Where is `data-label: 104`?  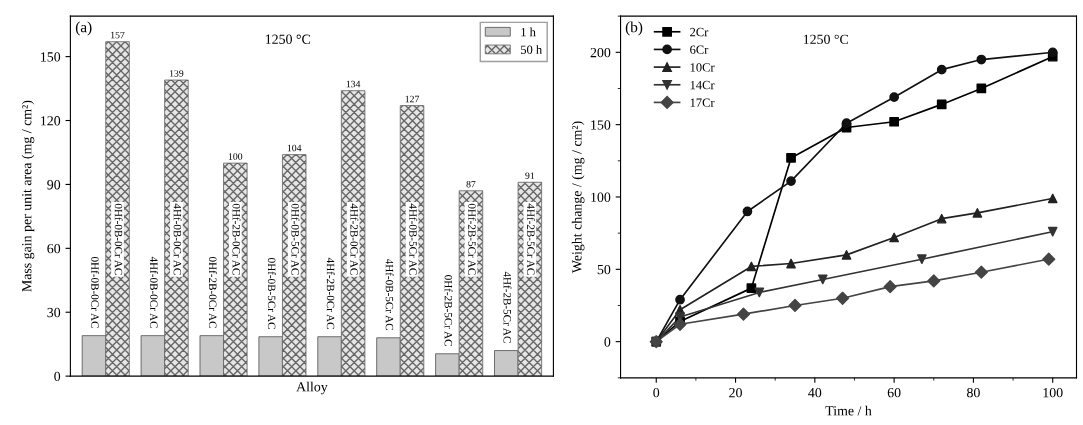
data-label: 104 is located at coordinates (294, 148).